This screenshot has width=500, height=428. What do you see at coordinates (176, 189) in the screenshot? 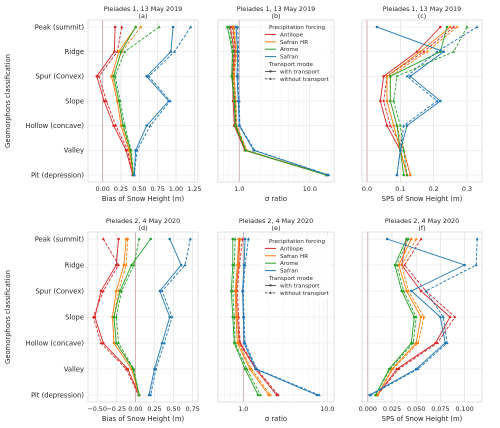
I see `x-tick-label: 1.00` at bounding box center [176, 189].